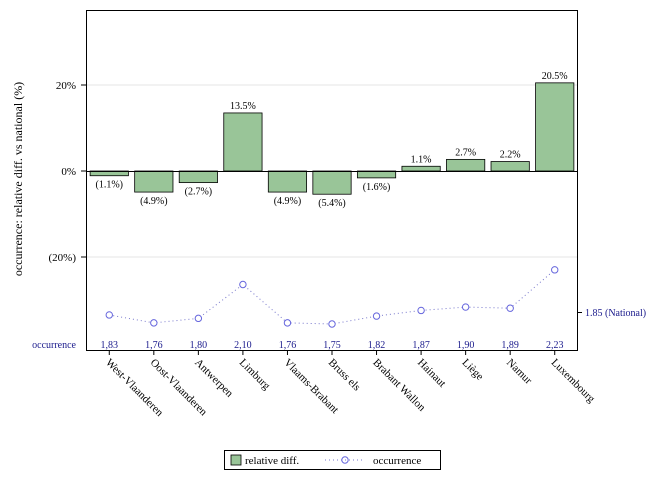  What do you see at coordinates (272, 461) in the screenshot?
I see `legend-bar-label: relative diff.` at bounding box center [272, 461].